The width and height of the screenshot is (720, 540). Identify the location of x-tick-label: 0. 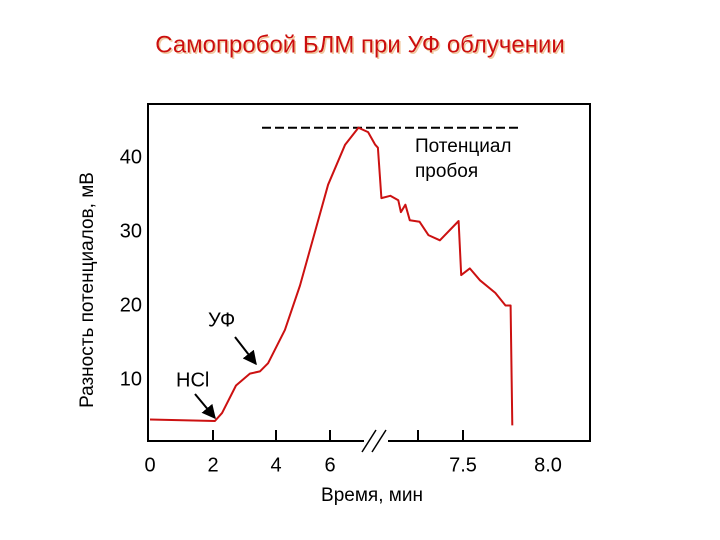
(149, 465).